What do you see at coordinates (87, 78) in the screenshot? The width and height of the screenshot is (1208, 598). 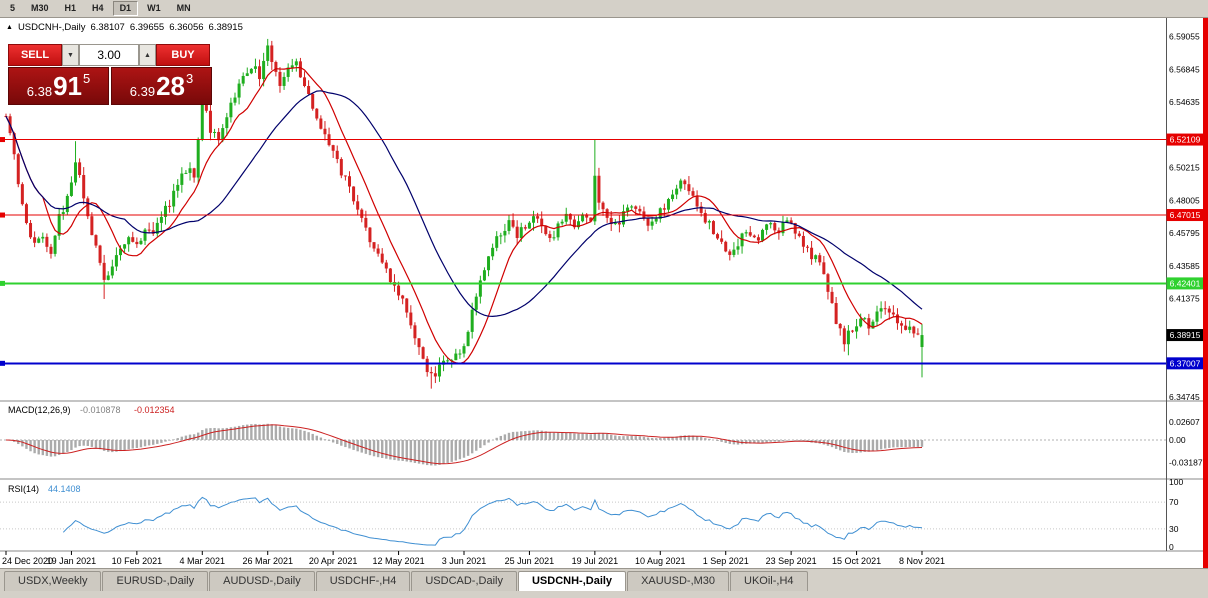 I see `sell-price-superscript: 5` at bounding box center [87, 78].